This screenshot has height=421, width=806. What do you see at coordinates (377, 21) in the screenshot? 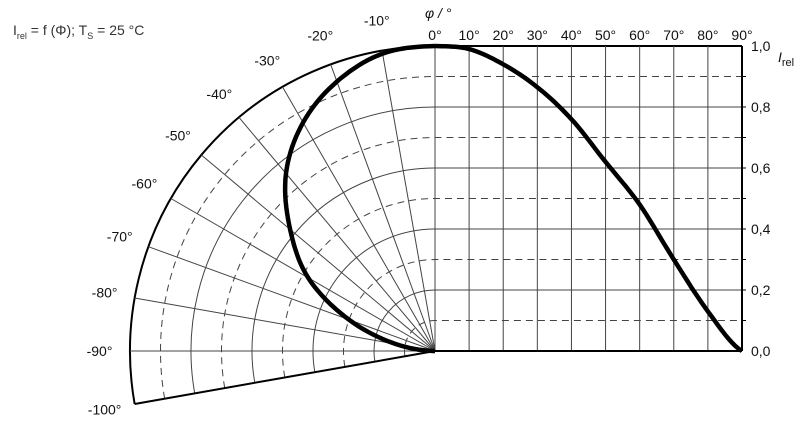
I see `polar-tick-label: -10°` at bounding box center [377, 21].